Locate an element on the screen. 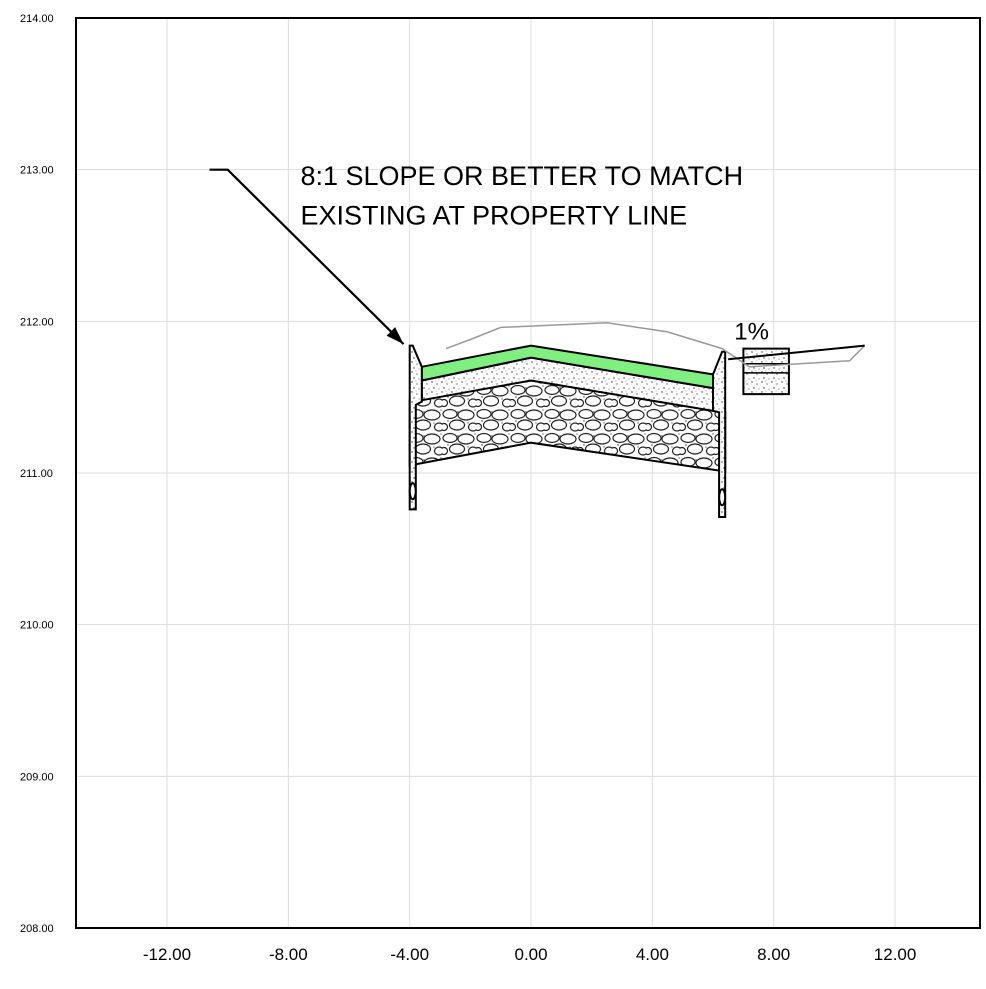 The width and height of the screenshot is (986, 989). x-tick-label: 8.00 is located at coordinates (773, 954).